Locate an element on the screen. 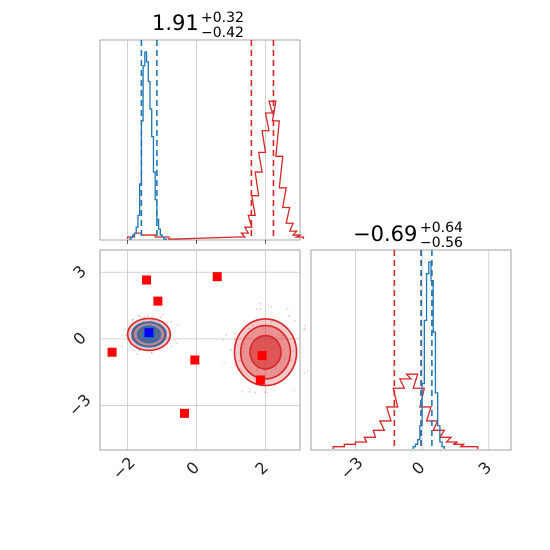 The height and width of the screenshot is (550, 550). x-tick-labels-joint: −2 0 2 is located at coordinates (190, 468).